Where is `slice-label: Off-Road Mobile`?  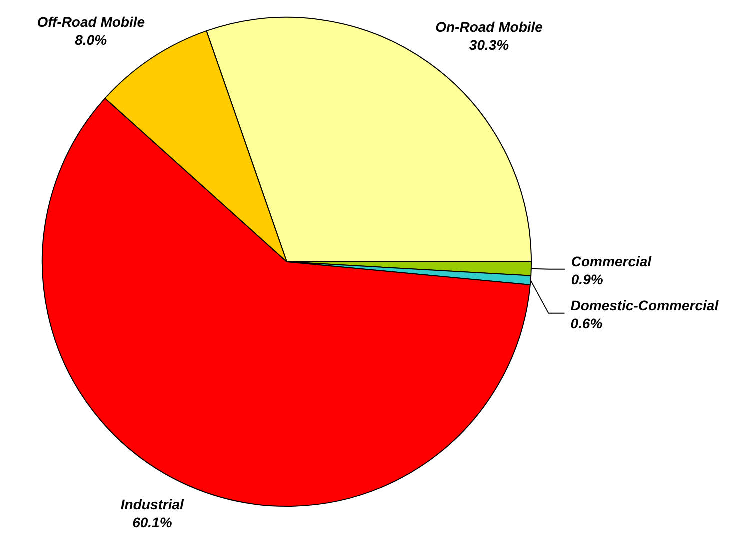
slice-label: Off-Road Mobile is located at coordinates (91, 22).